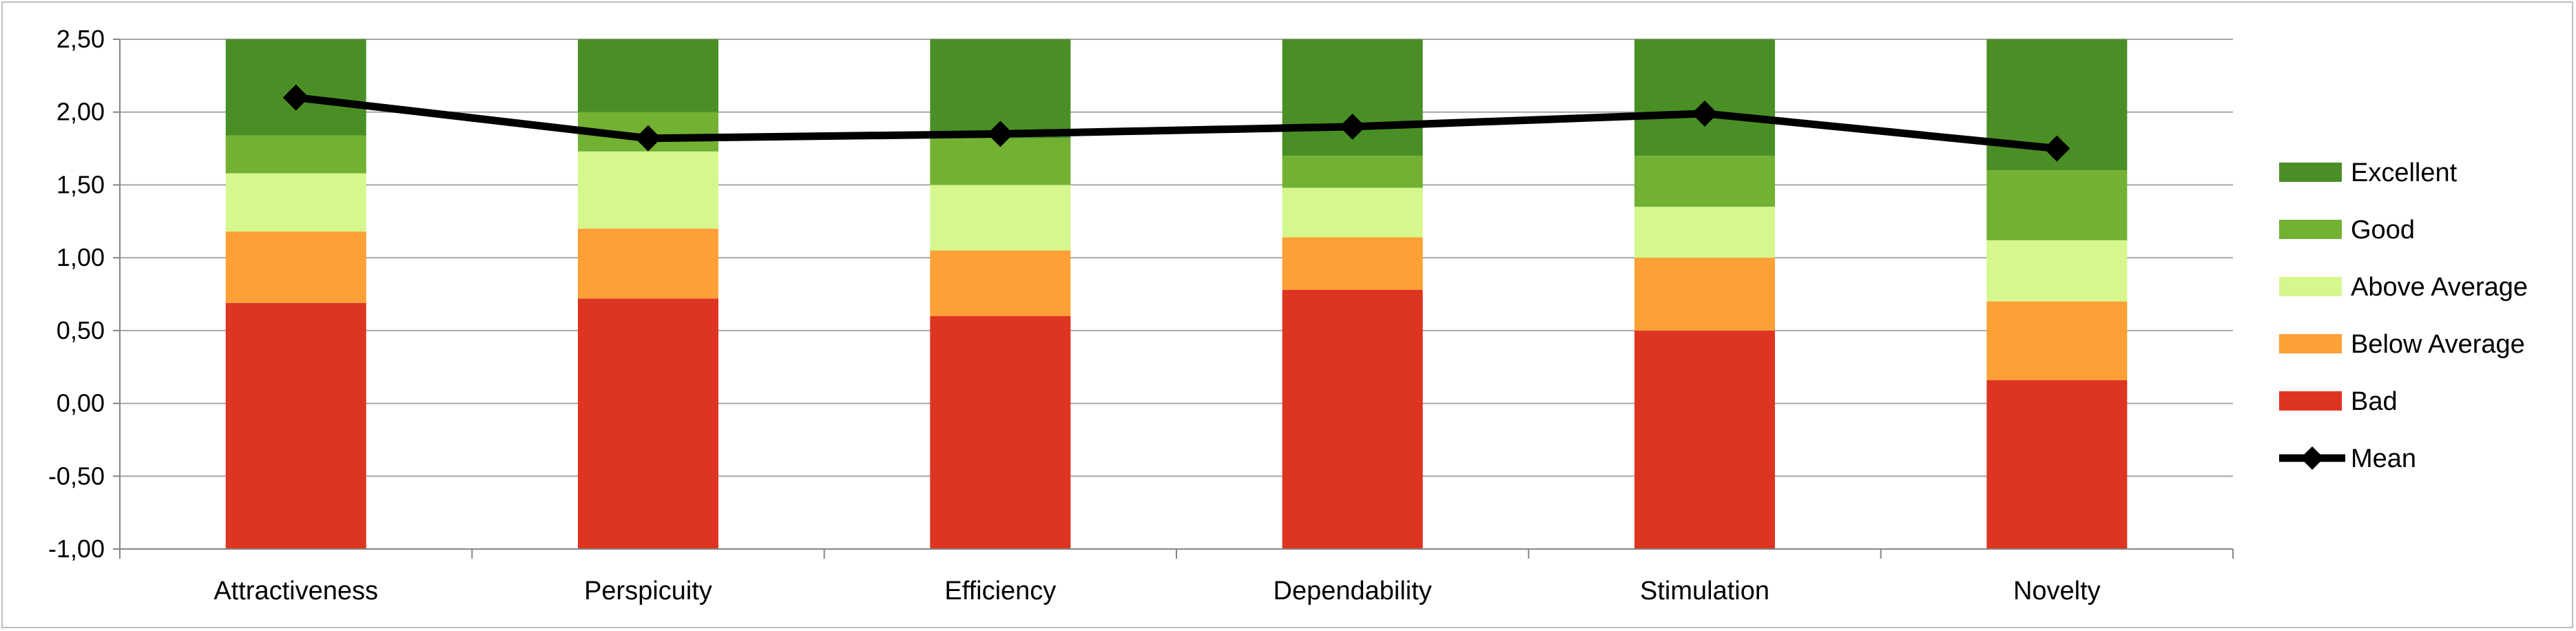 Image resolution: width=2576 pixels, height=631 pixels. I want to click on bar-below-average-novelty, so click(2057, 340).